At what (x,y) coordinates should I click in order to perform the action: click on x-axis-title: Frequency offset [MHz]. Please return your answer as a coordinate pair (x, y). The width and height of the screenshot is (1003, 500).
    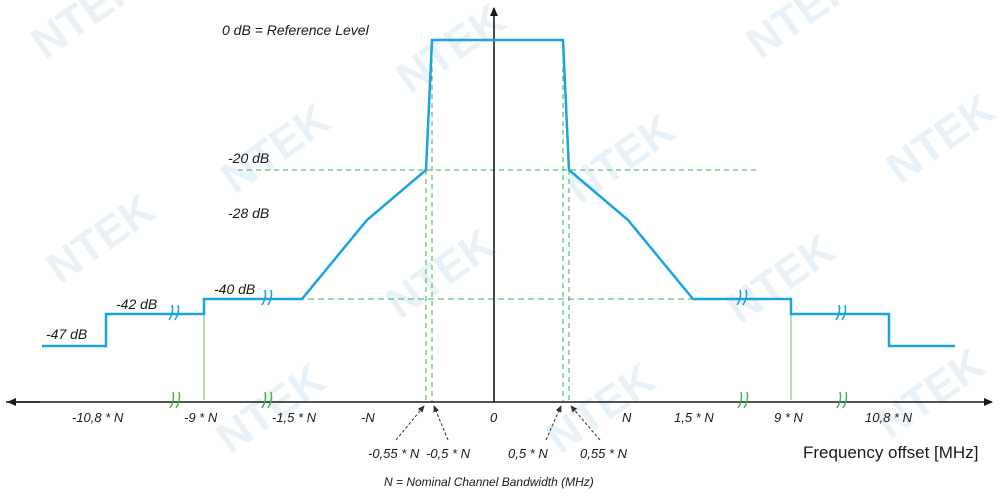
    Looking at the image, I should click on (890, 452).